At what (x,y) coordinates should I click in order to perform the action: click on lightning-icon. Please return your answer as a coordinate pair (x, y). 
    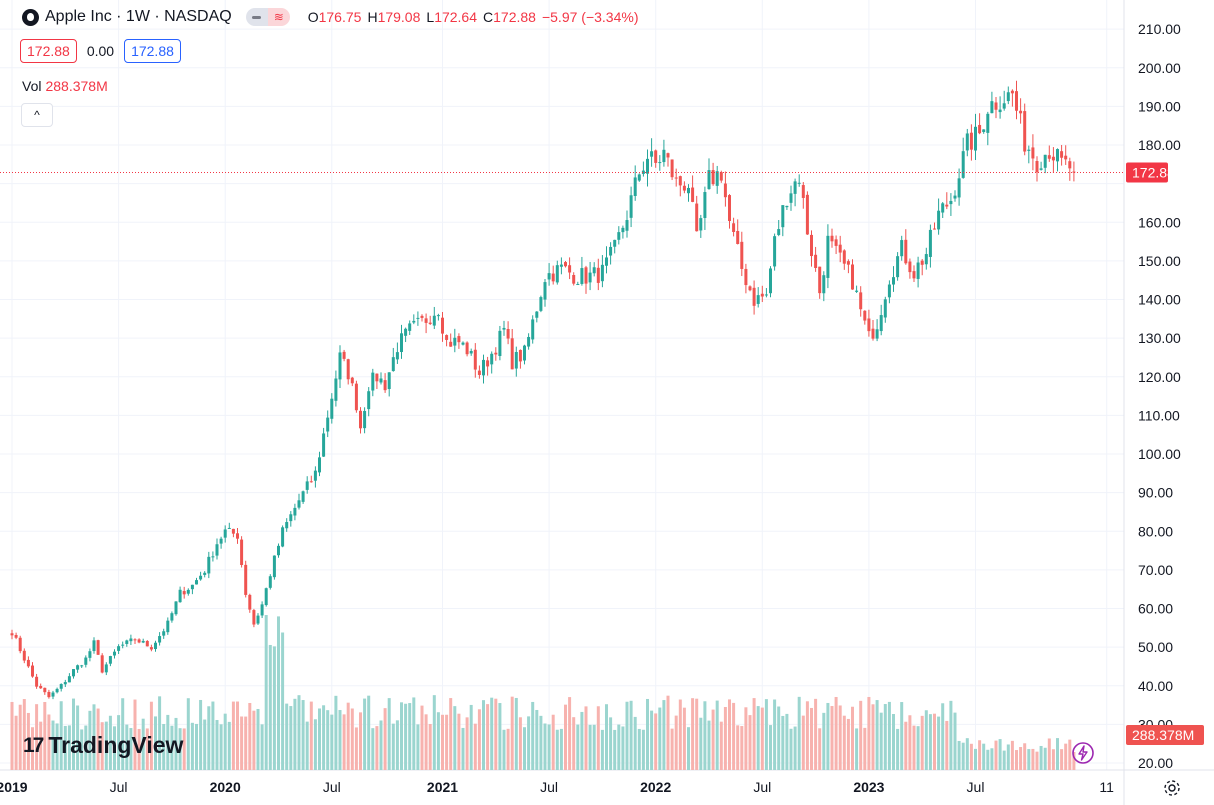
    Looking at the image, I should click on (1083, 753).